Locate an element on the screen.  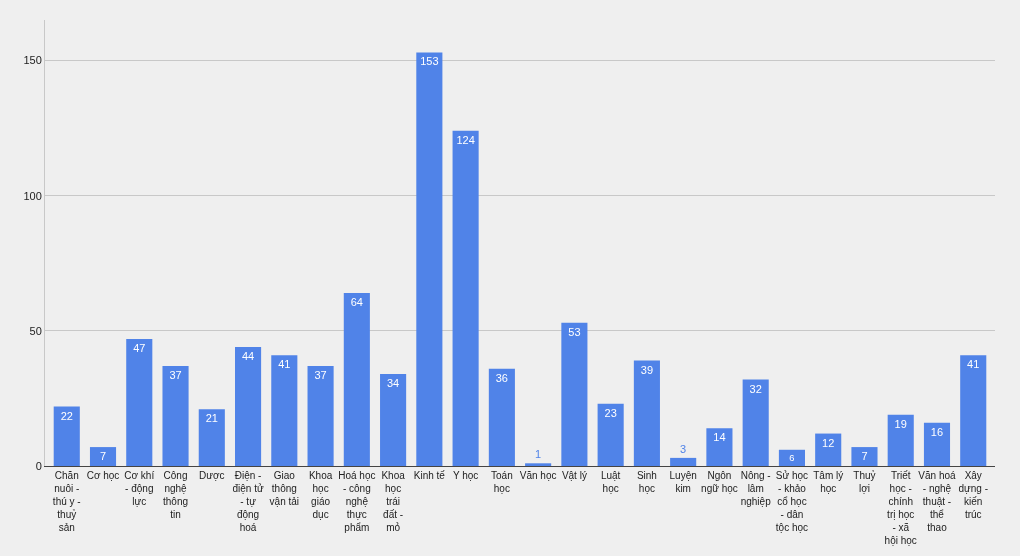
data-label: 64 is located at coordinates (356, 302).